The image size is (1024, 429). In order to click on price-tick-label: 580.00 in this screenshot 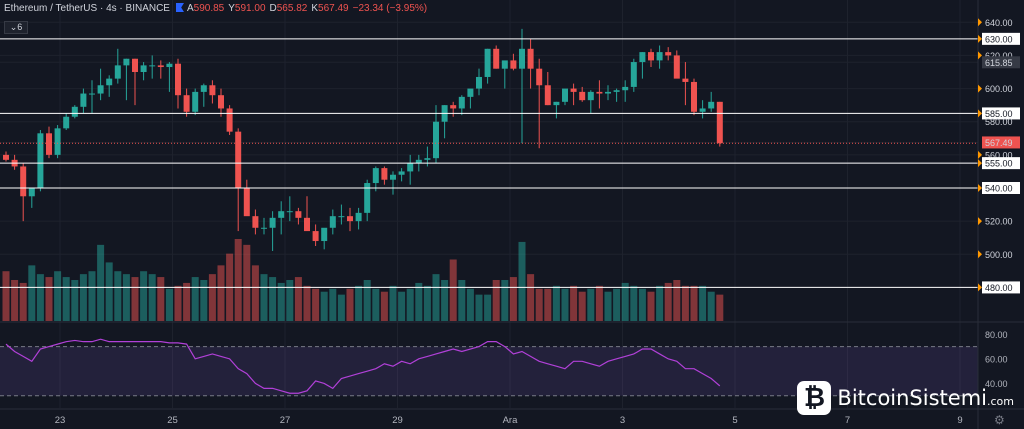, I will do `click(999, 122)`.